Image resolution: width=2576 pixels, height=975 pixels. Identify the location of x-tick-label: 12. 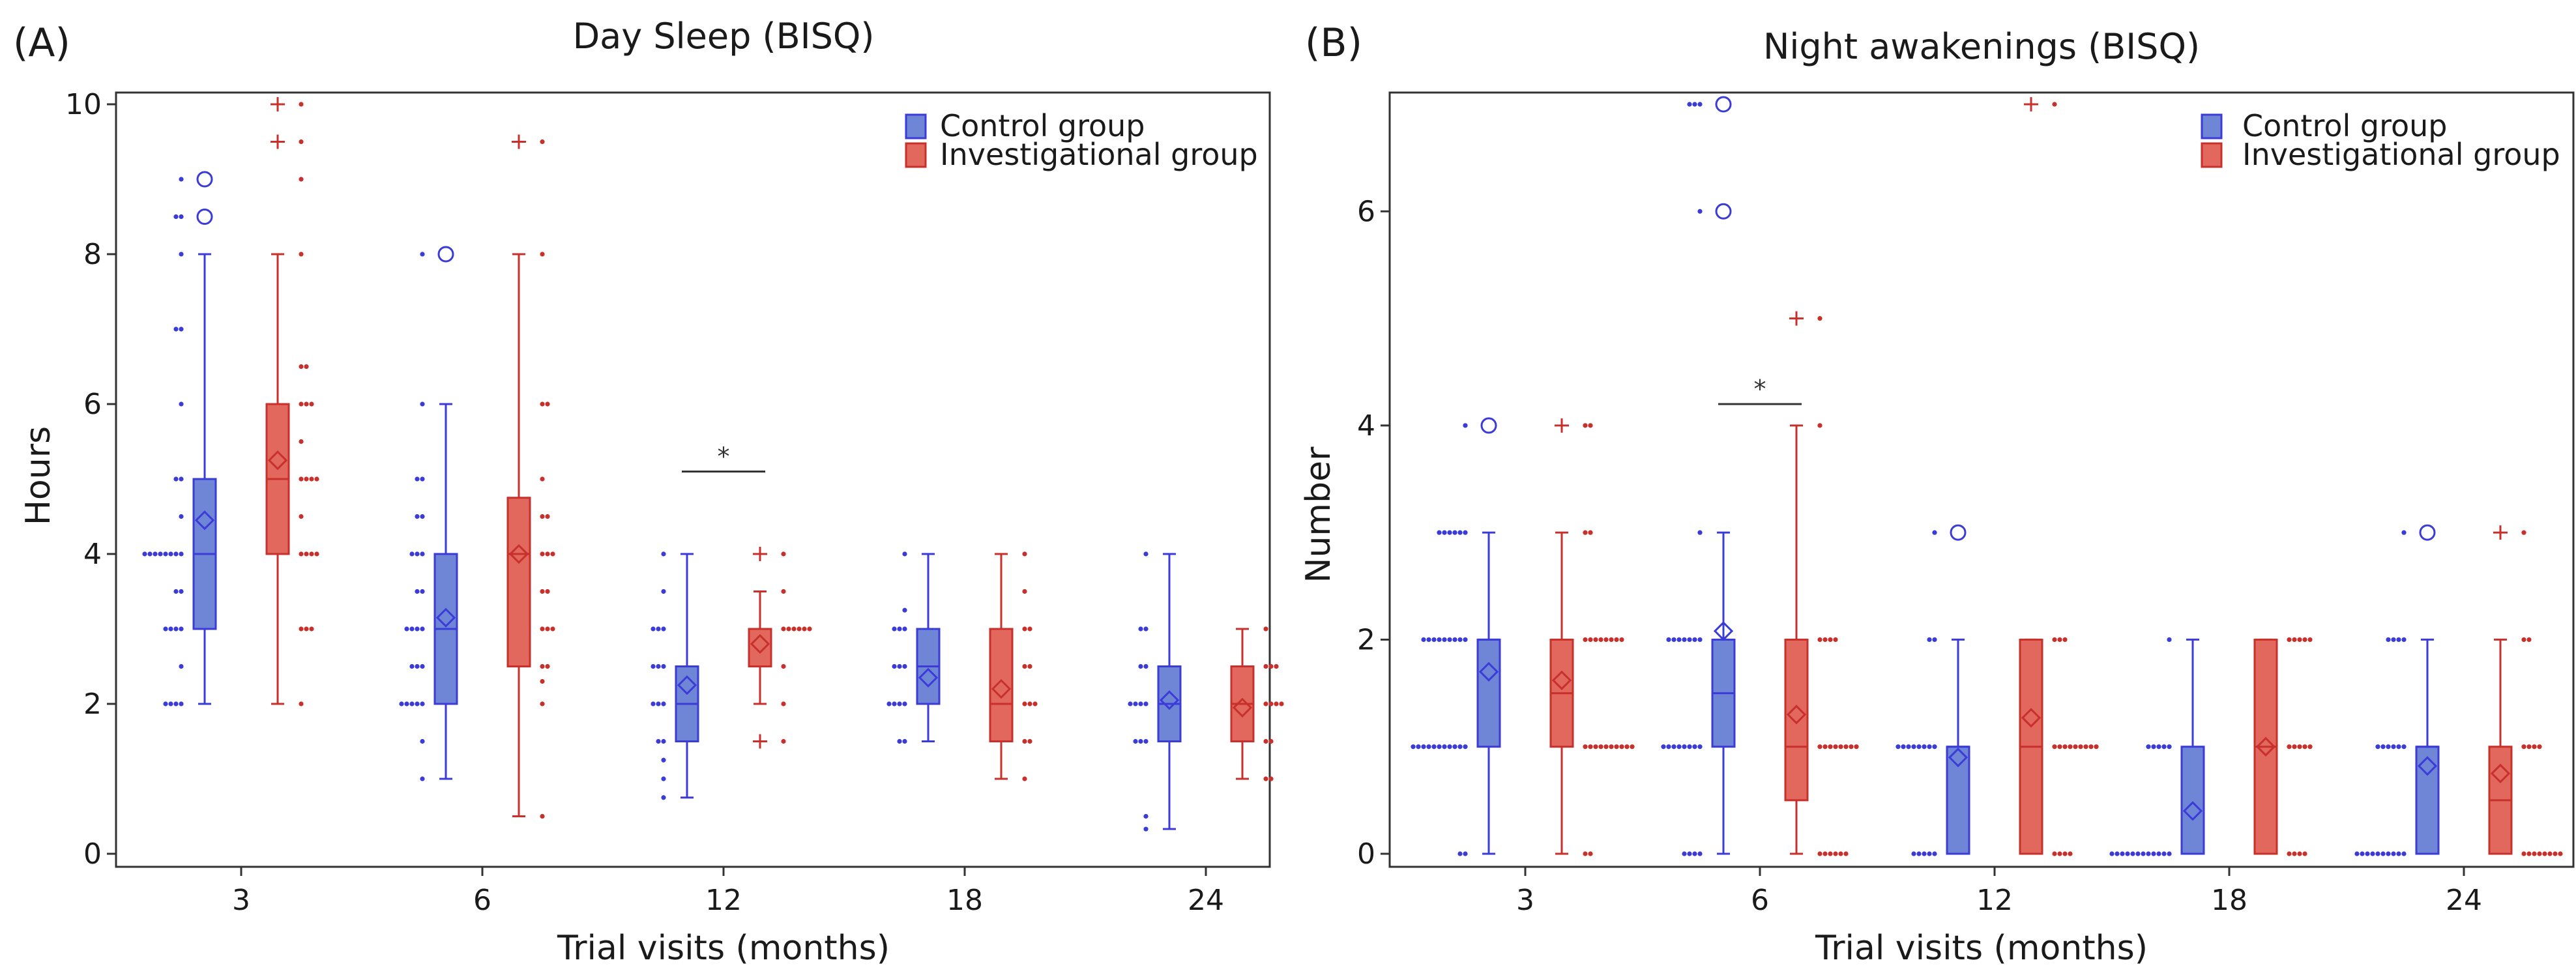
(723, 900).